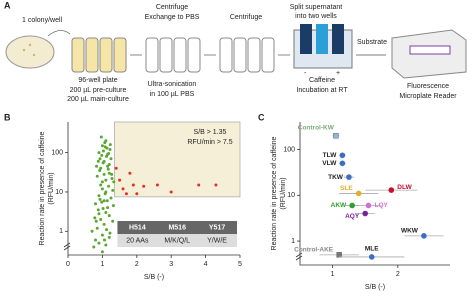  Describe the element at coordinates (206, 264) in the screenshot. I see `x-tick-label: 4` at that location.